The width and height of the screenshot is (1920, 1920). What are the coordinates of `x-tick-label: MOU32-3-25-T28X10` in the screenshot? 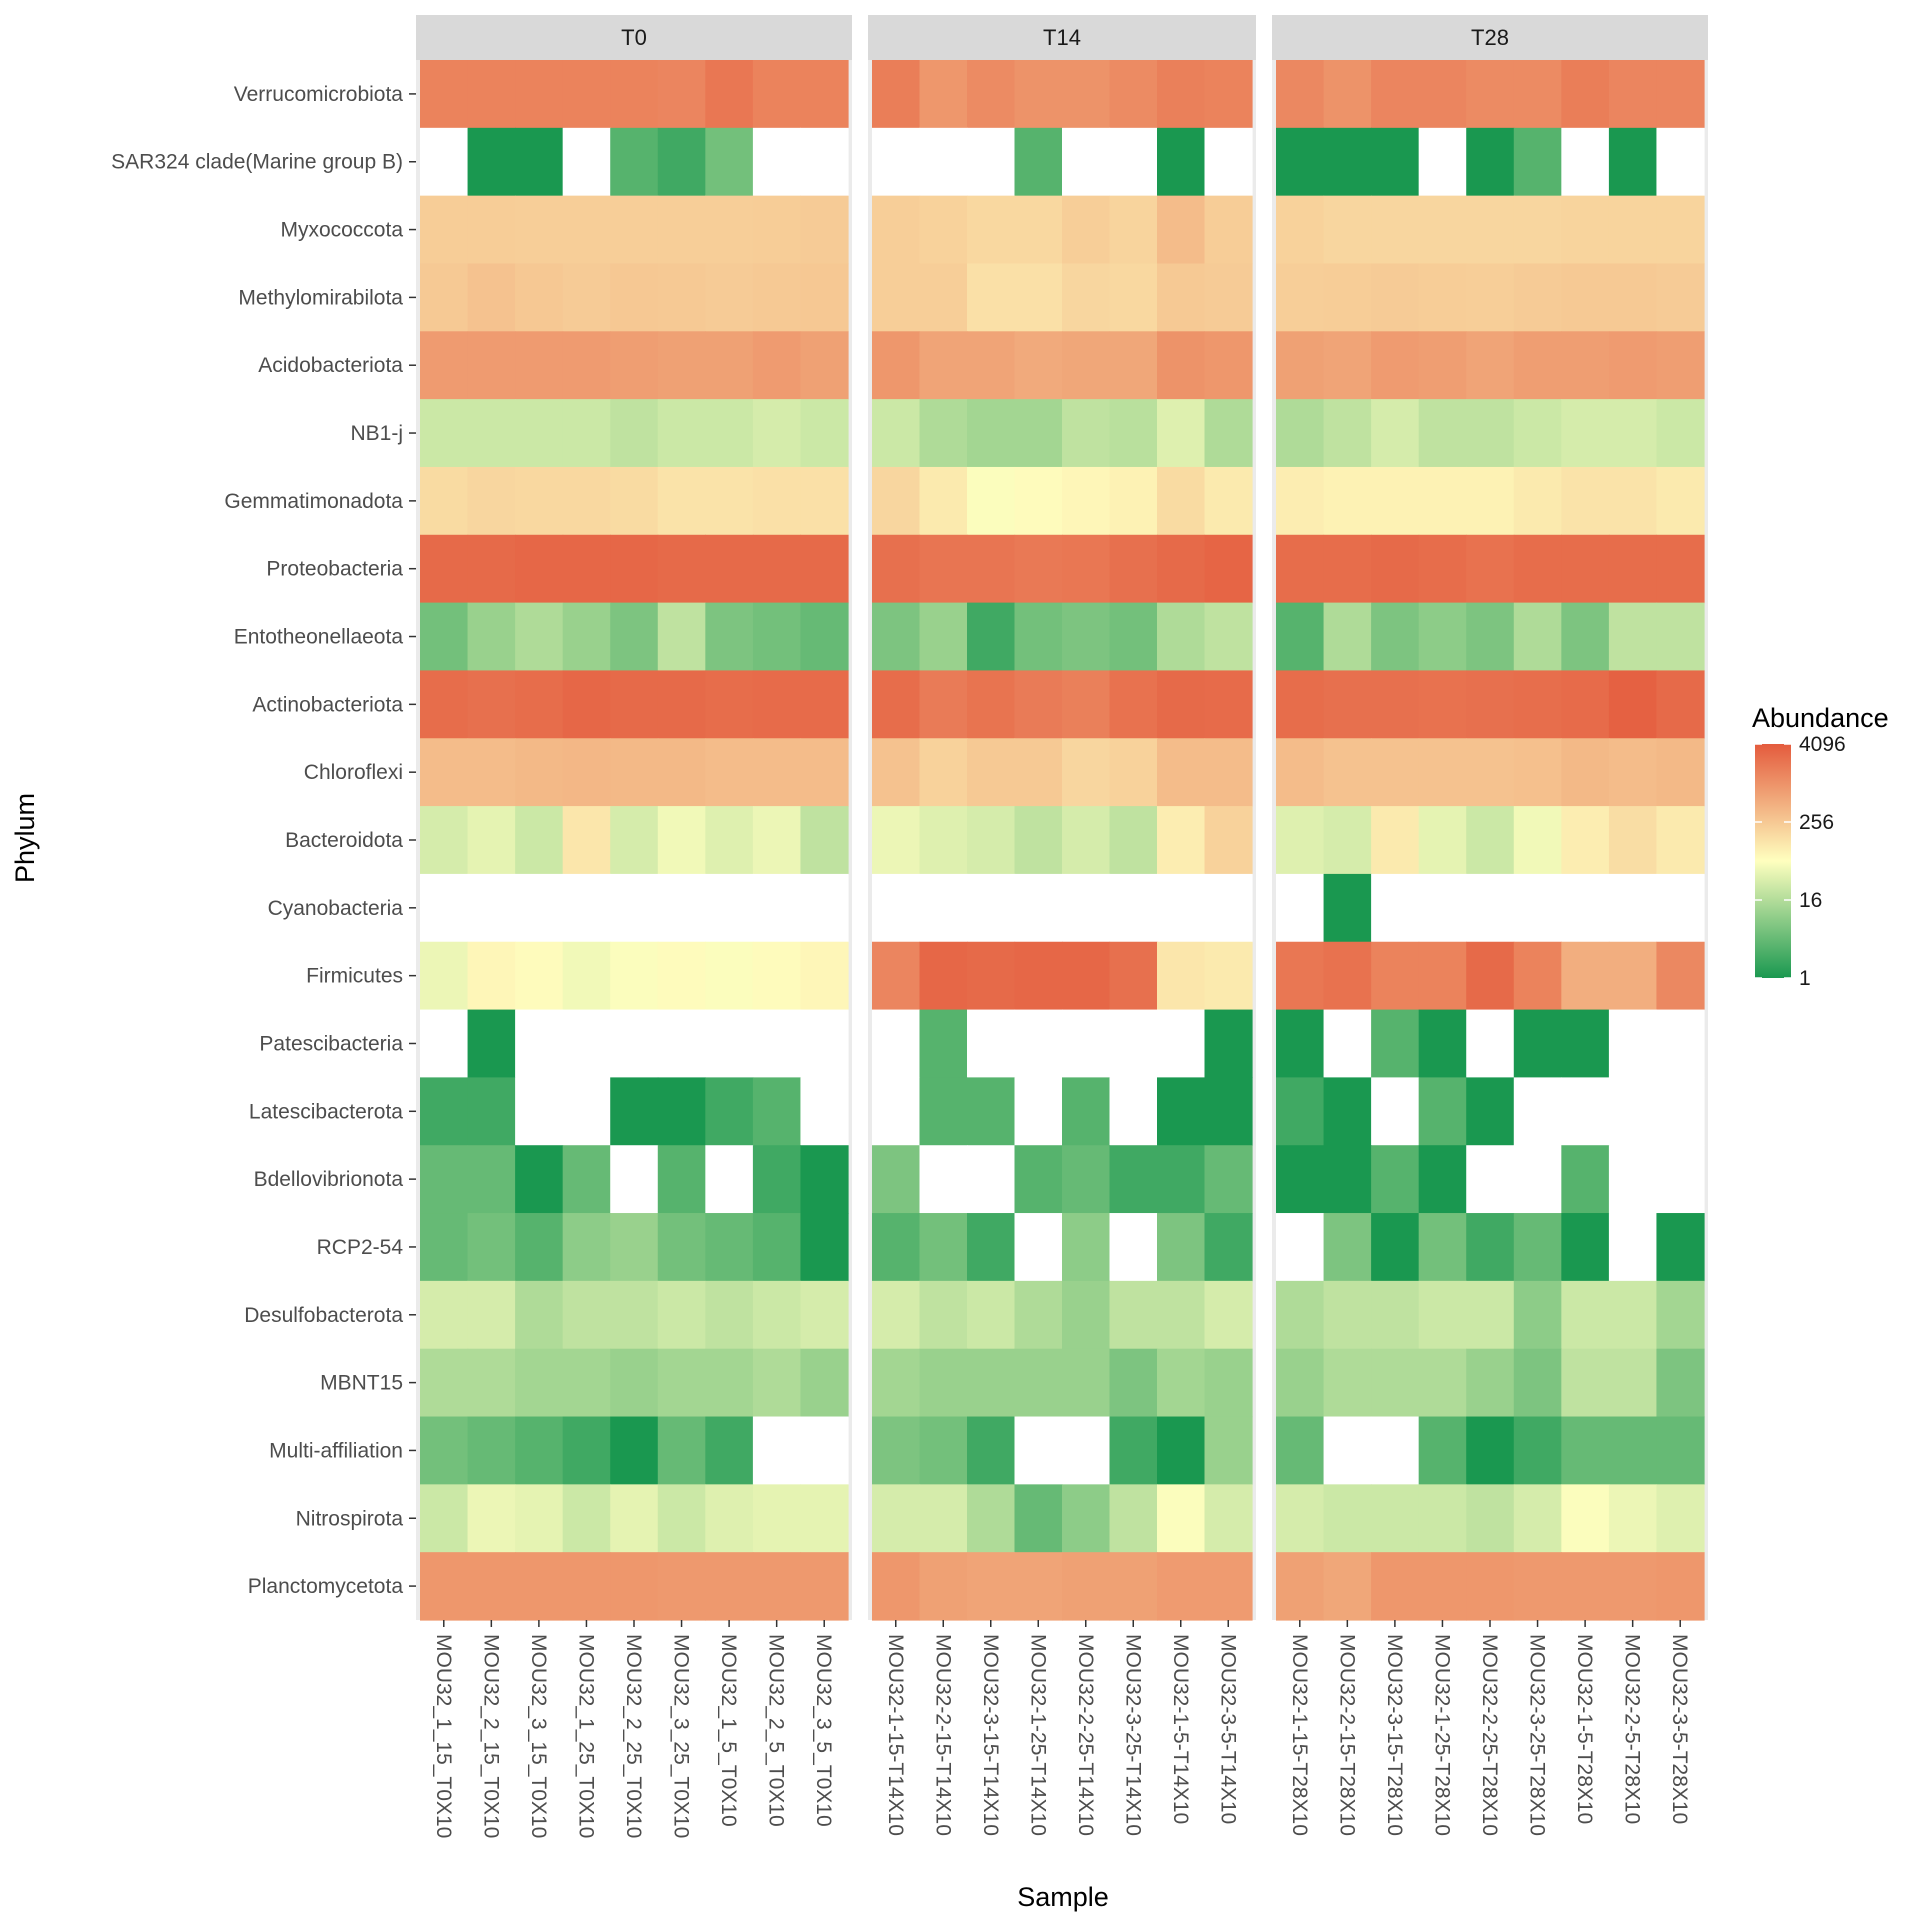 It's located at (1537, 1735).